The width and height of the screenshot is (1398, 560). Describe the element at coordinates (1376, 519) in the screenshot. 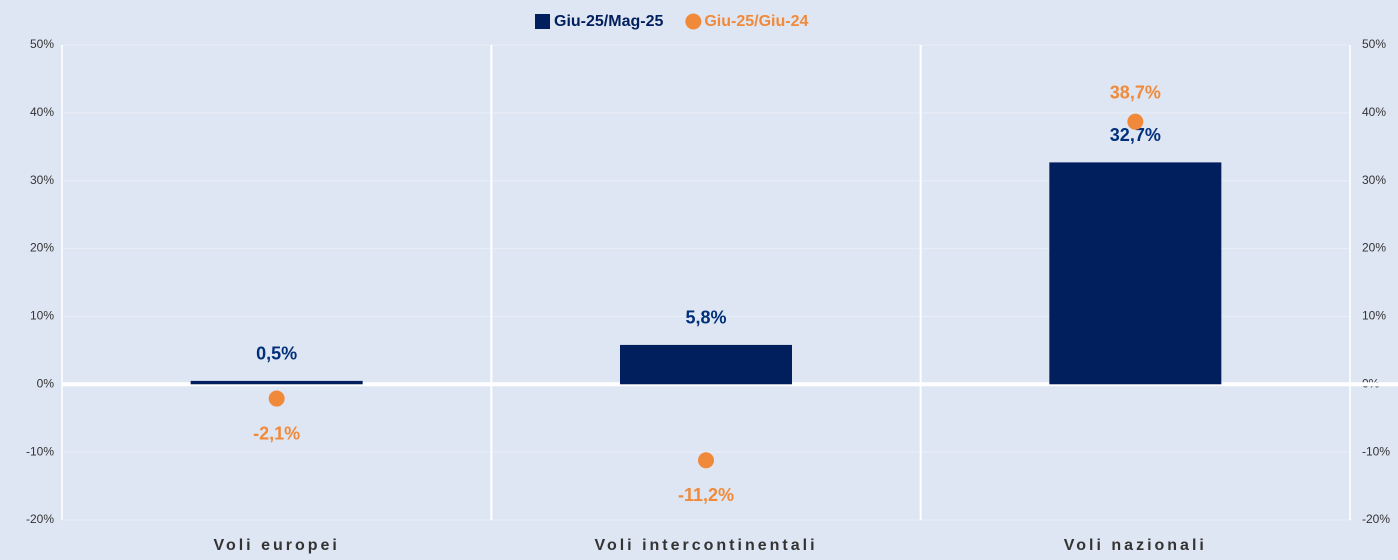

I see `y2-tick-label: -20%` at that location.